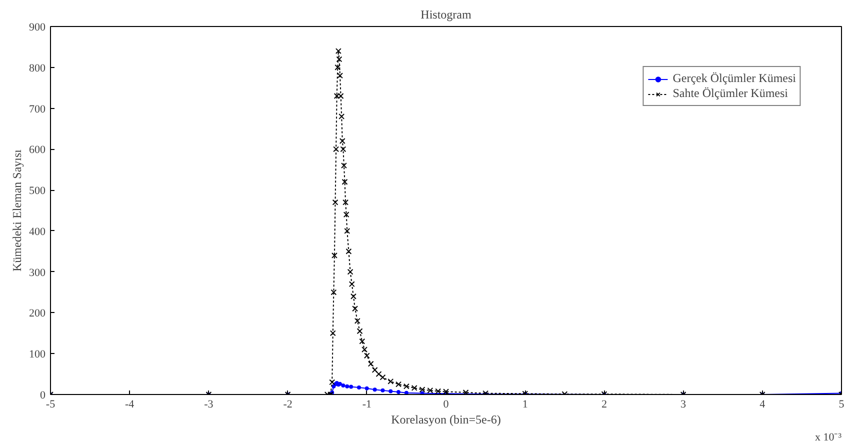 This screenshot has width=855, height=443. What do you see at coordinates (130, 404) in the screenshot?
I see `x-tick-label: -4` at bounding box center [130, 404].